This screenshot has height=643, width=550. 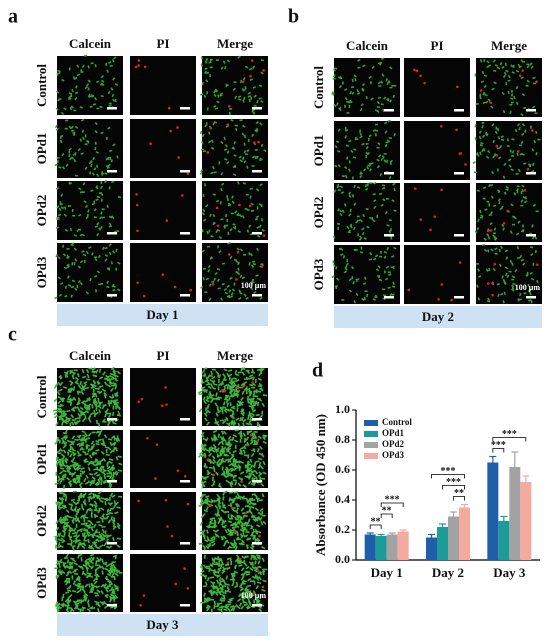 What do you see at coordinates (365, 87) in the screenshot?
I see `micrograph` at bounding box center [365, 87].